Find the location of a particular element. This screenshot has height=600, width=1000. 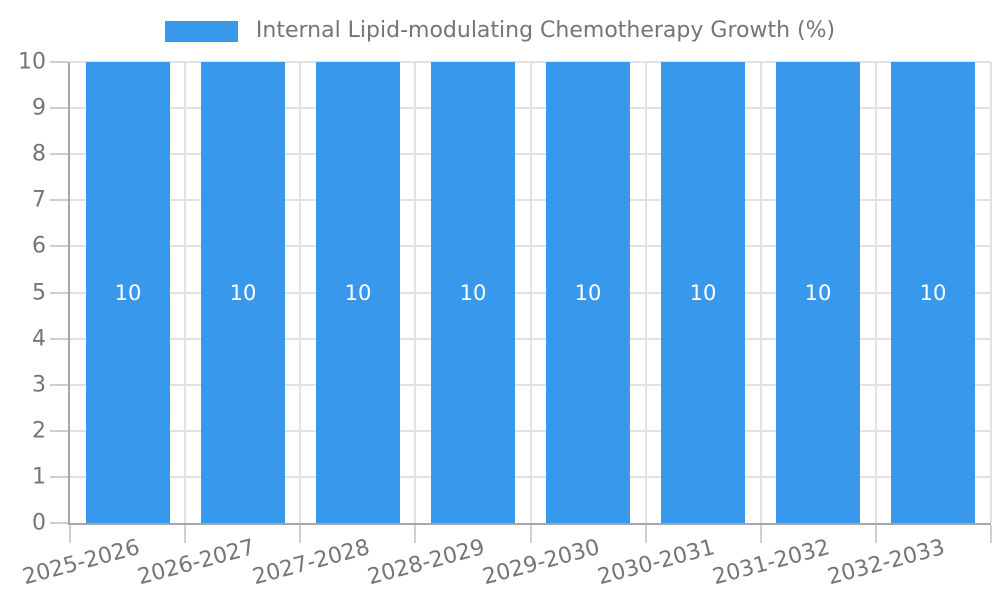

x-tick-label: 2032-2033 is located at coordinates (886, 563).